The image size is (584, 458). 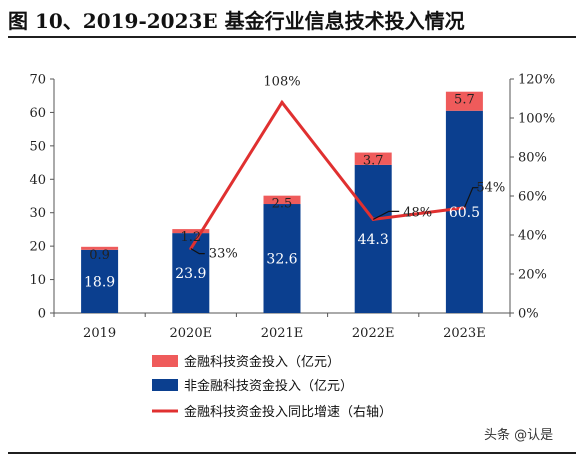 I want to click on right-tick-label: 120%, so click(x=536, y=80).